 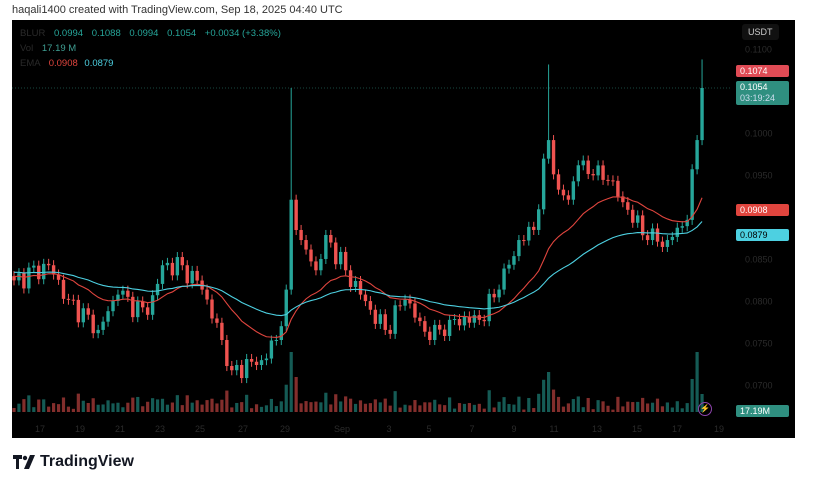 What do you see at coordinates (471, 429) in the screenshot?
I see `time-axis-label: 7` at bounding box center [471, 429].